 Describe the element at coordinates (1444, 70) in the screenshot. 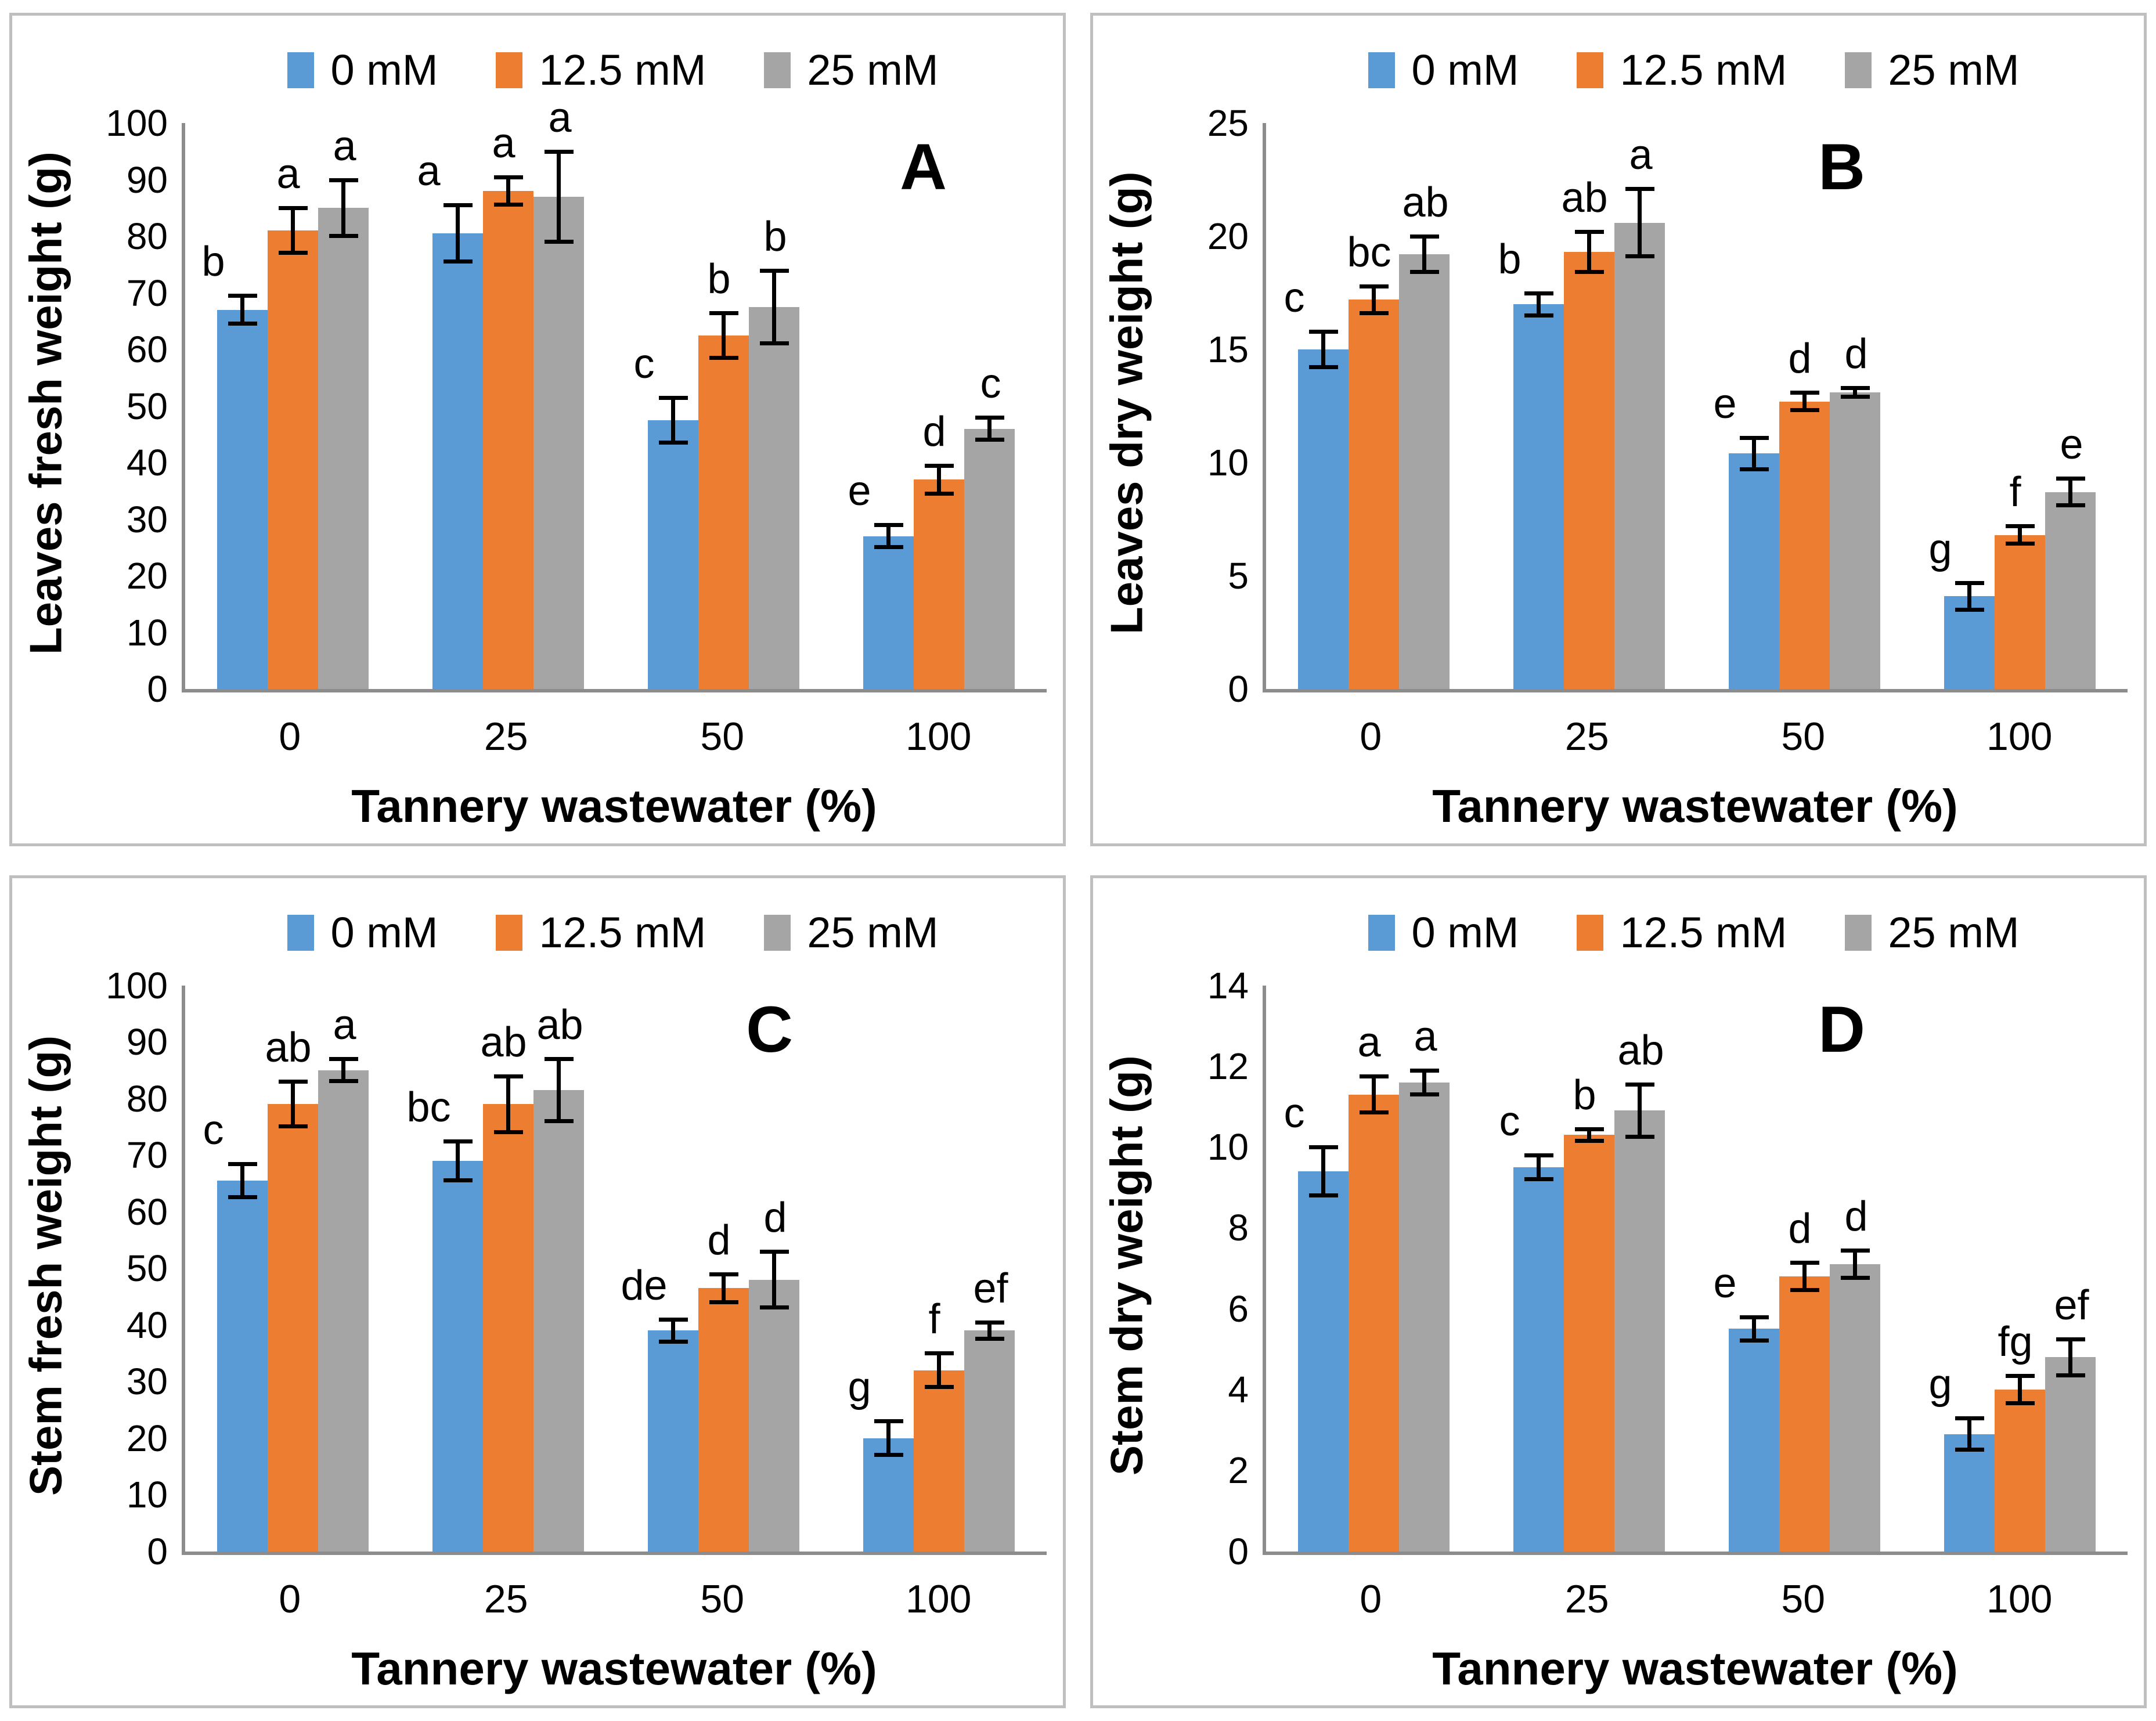

I see `legend-item-0mM: 0 mM` at that location.